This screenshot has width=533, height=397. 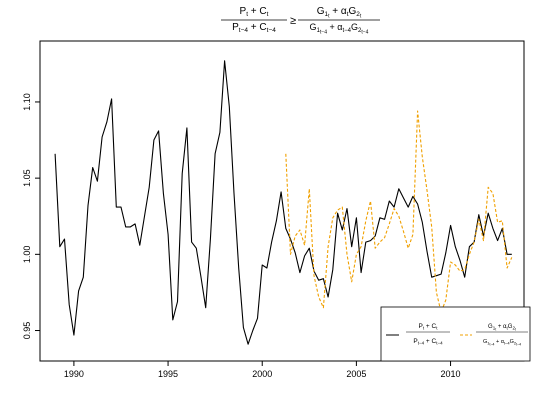 I want to click on y-axis: 0.95 1.00 1.05 1.10, so click(x=31, y=216).